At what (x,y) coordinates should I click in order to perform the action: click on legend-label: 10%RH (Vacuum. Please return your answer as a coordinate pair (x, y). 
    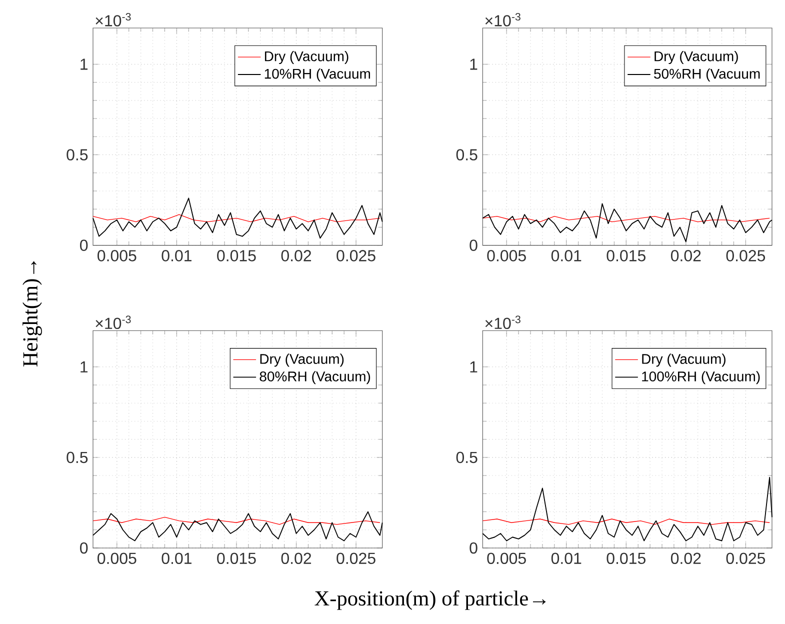
    Looking at the image, I should click on (317, 75).